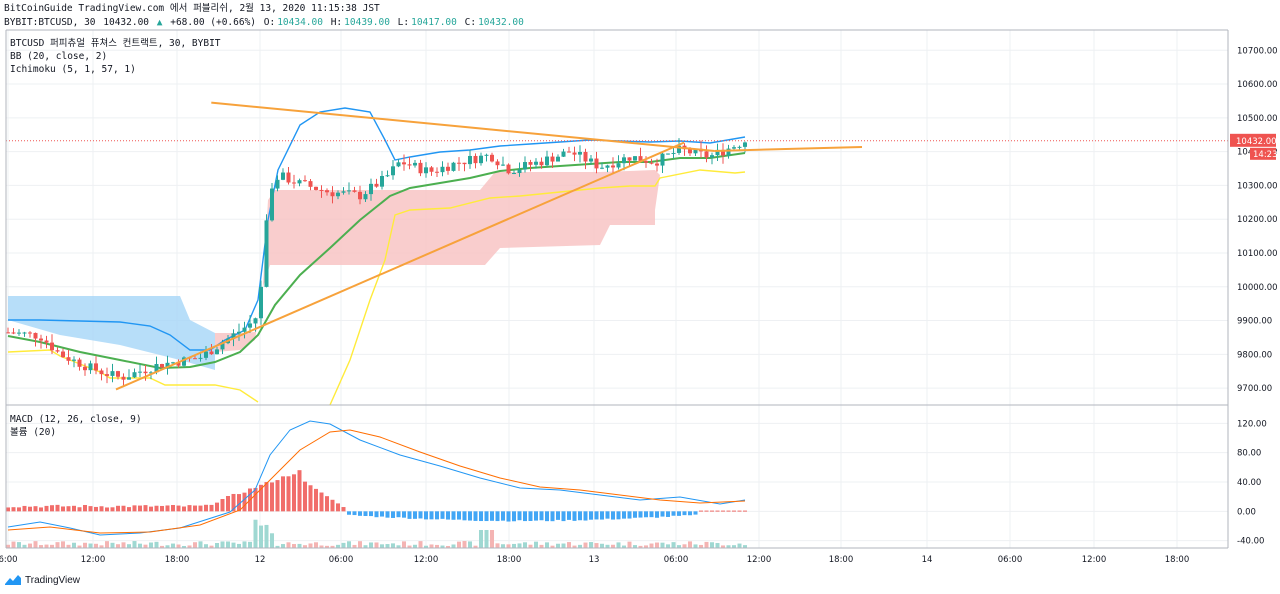 This screenshot has width=1280, height=594. Describe the element at coordinates (434, 22) in the screenshot. I see `low-value: 10417.00` at that location.